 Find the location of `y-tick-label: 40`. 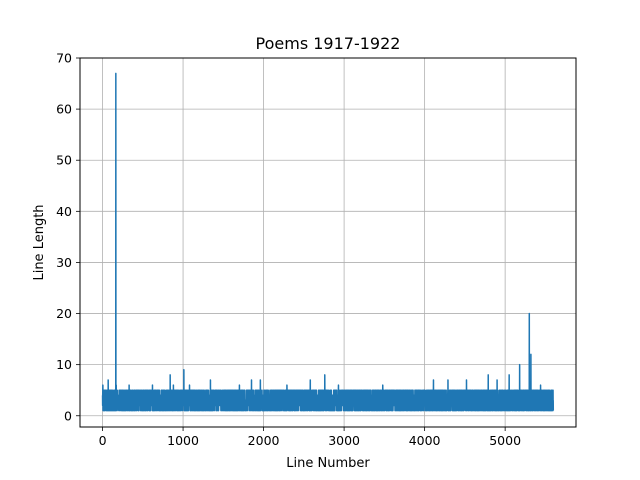

y-tick-label: 40 is located at coordinates (64, 211).